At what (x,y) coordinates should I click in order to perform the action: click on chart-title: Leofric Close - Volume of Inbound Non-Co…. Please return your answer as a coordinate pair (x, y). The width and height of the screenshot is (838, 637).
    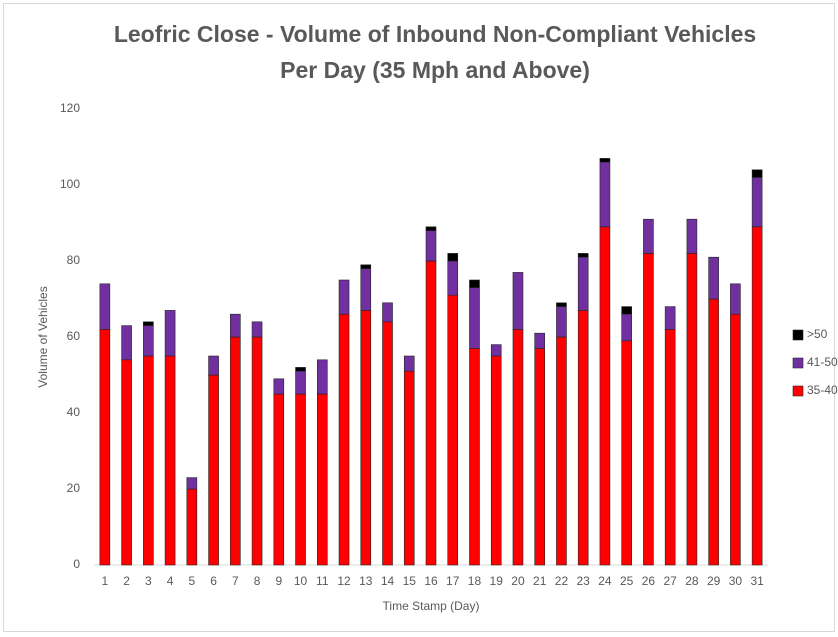
    Looking at the image, I should click on (435, 52).